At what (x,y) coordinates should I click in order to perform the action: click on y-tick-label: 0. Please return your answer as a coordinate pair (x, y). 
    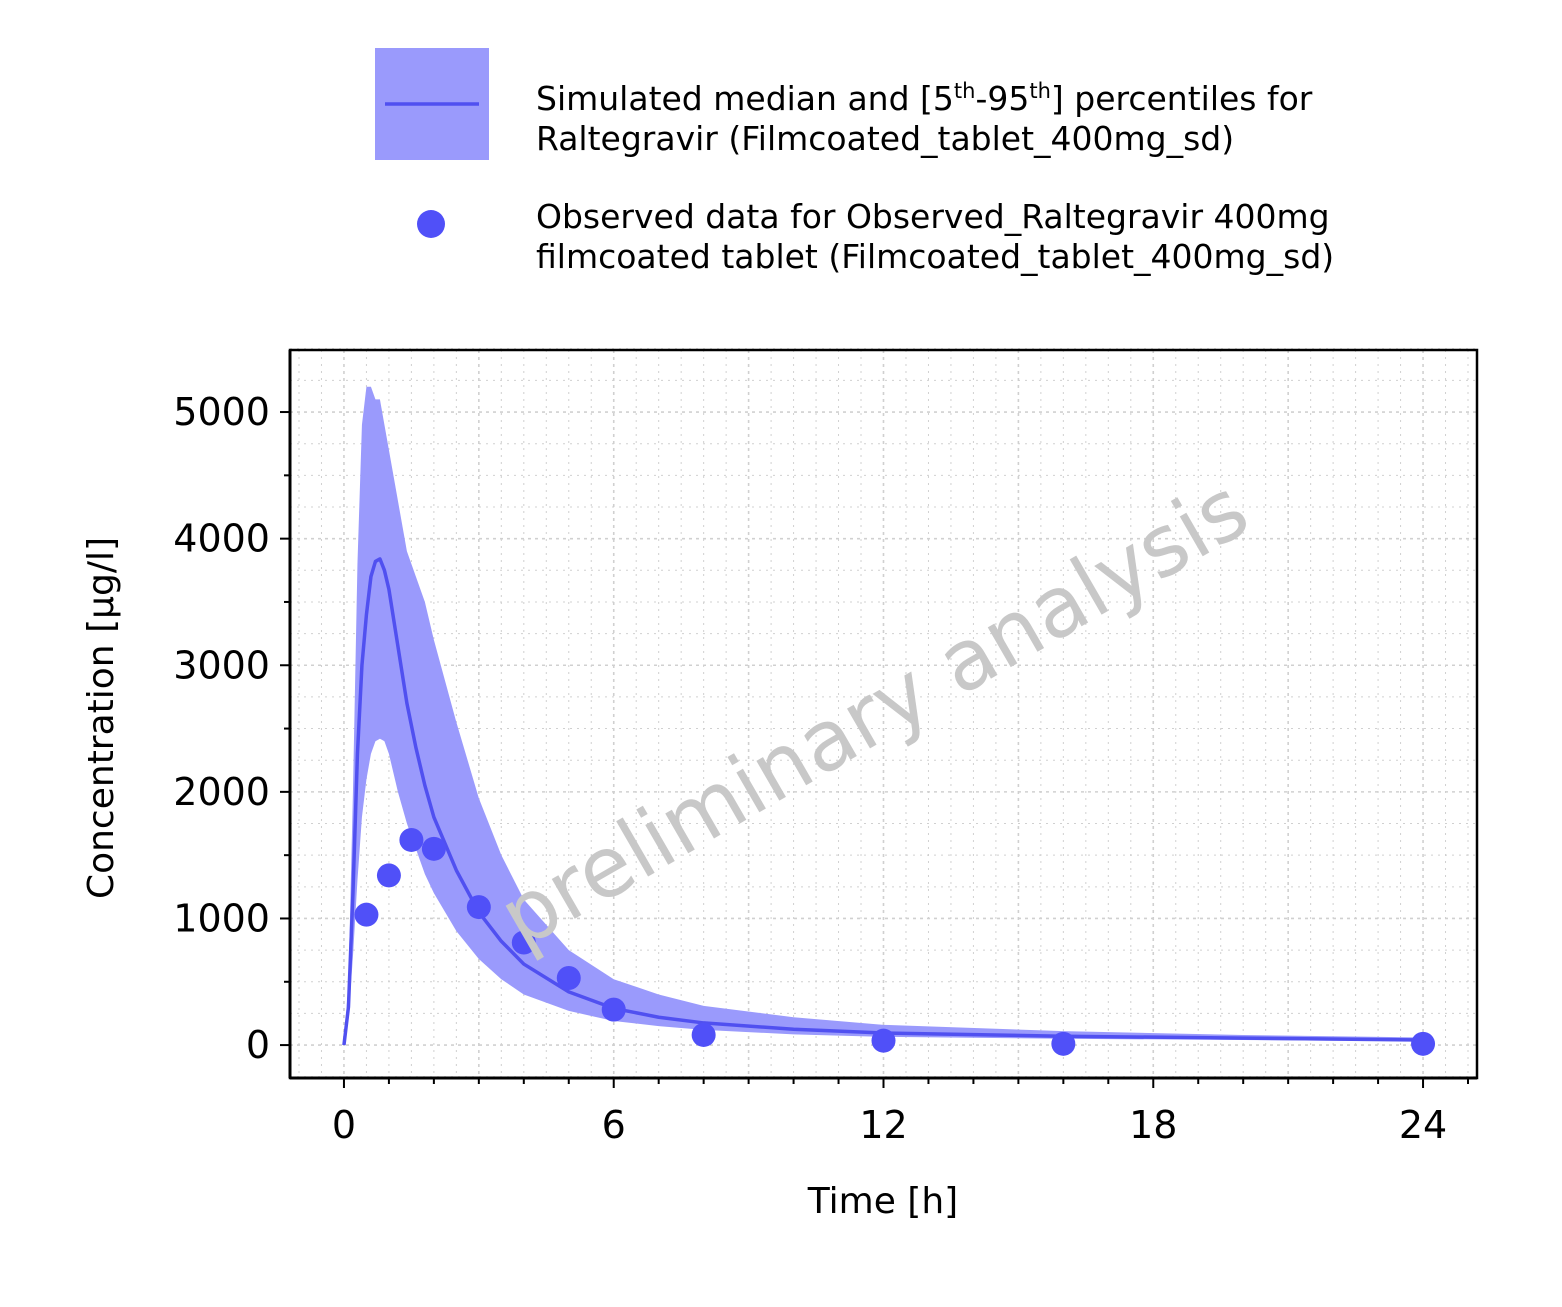
    Looking at the image, I should click on (258, 1045).